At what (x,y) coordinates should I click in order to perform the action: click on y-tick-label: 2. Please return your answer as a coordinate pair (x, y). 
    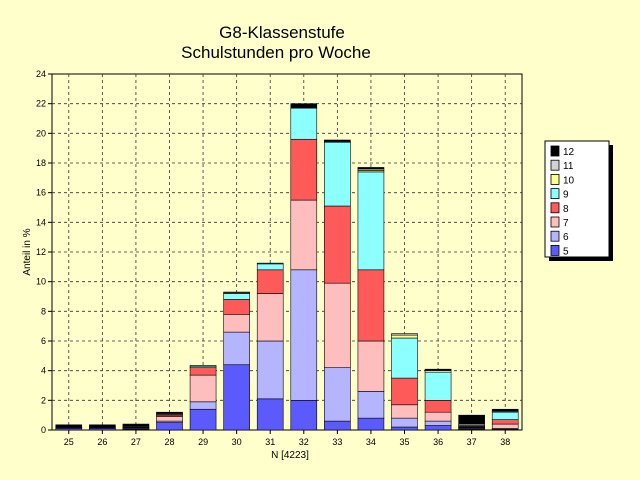
    Looking at the image, I should click on (43, 400).